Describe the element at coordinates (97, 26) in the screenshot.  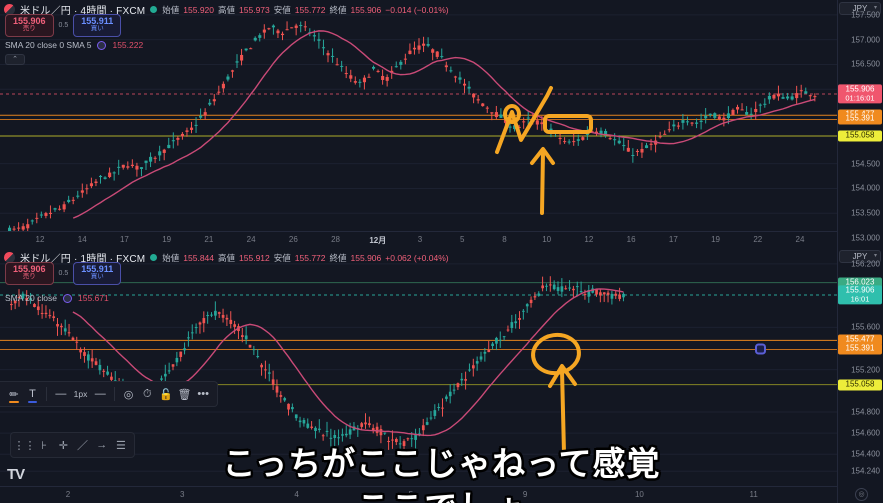
I see `buy-button-4h: 155.911 買い` at that location.